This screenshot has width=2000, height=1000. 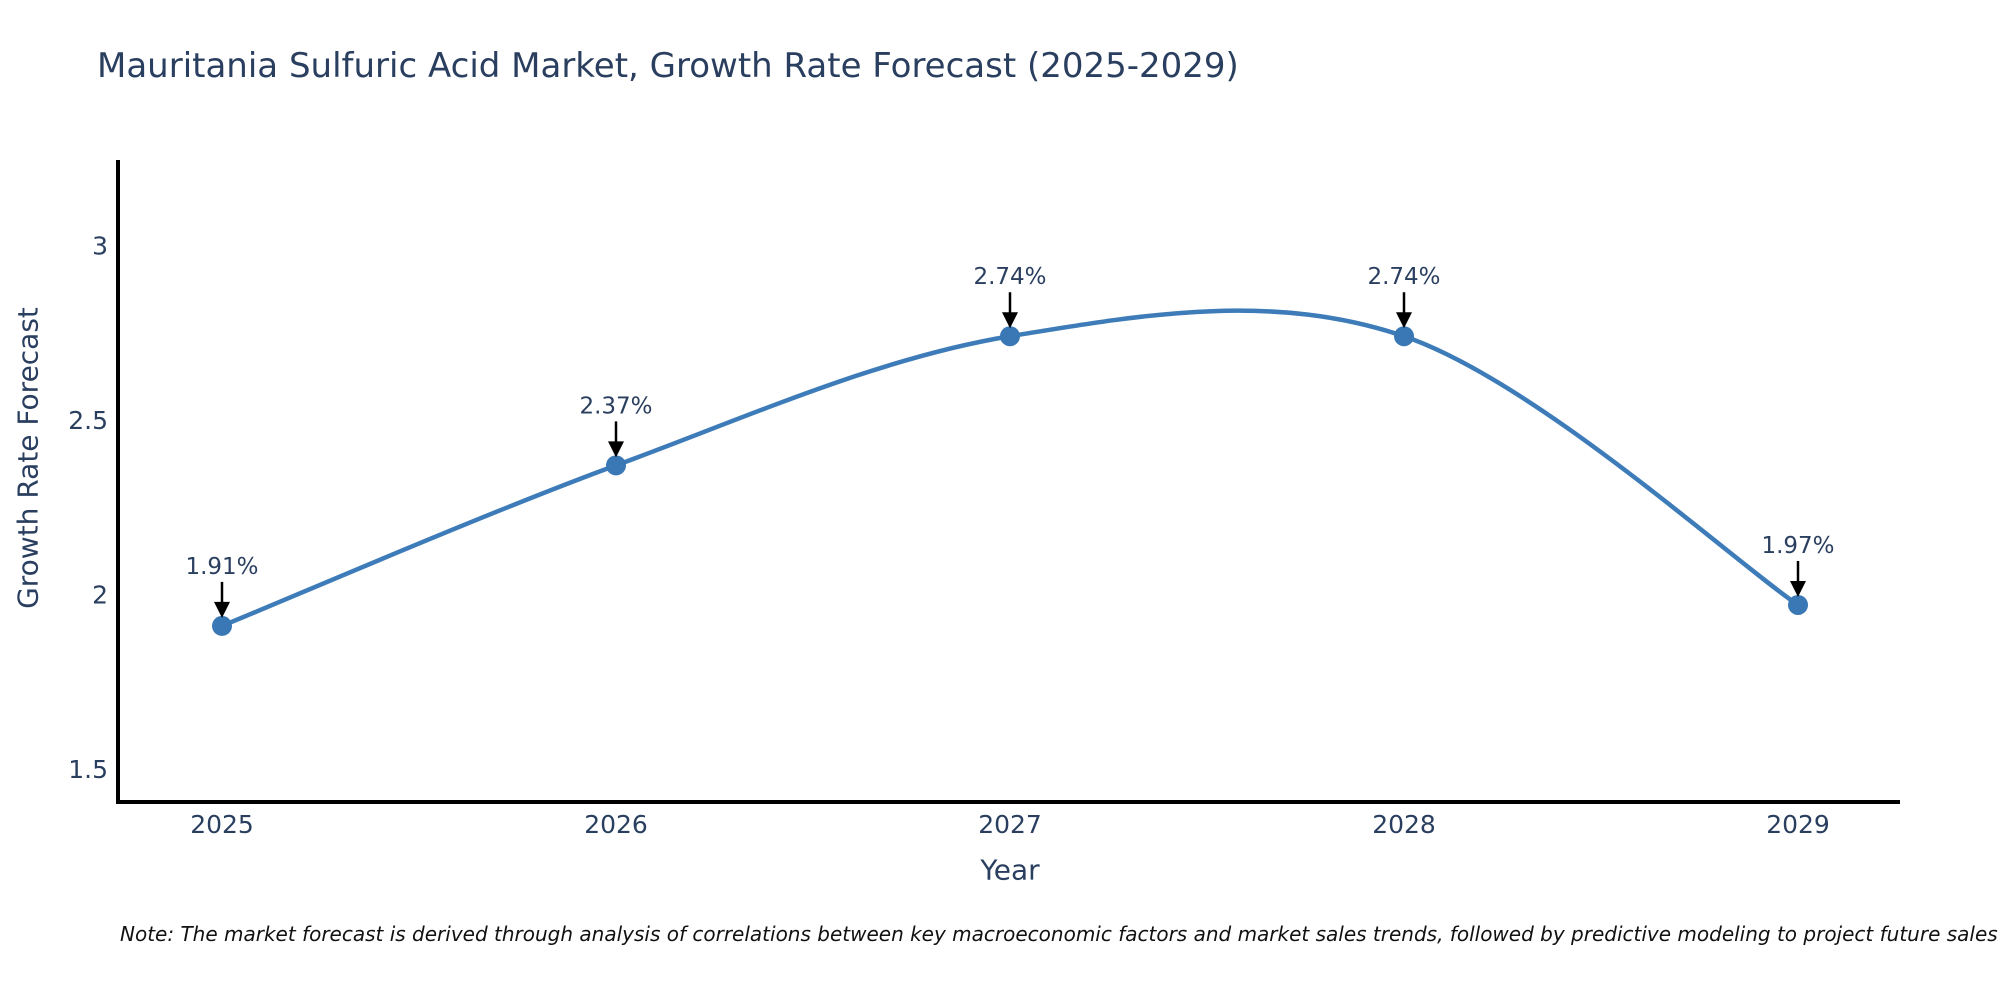 What do you see at coordinates (1797, 546) in the screenshot?
I see `point-annotation: 1.97%` at bounding box center [1797, 546].